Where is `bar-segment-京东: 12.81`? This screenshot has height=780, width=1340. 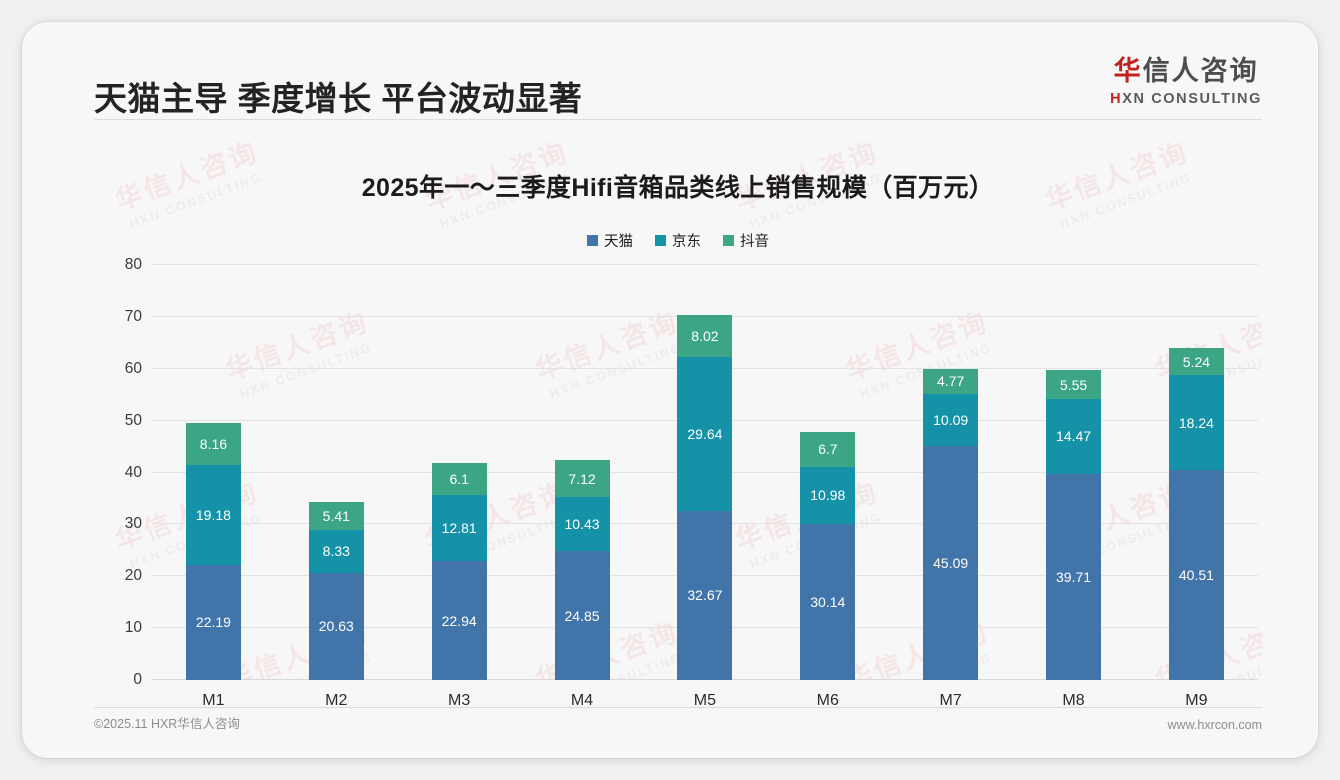
bar-segment-京东: 12.81 is located at coordinates (459, 527).